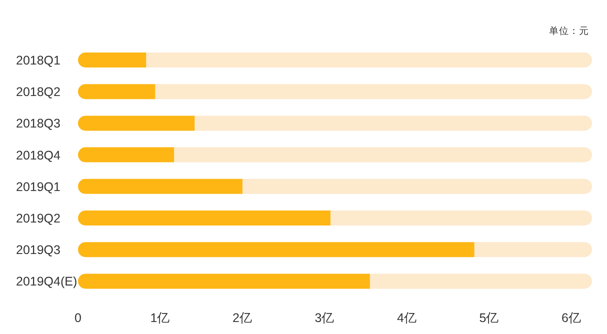  Describe the element at coordinates (38, 92) in the screenshot. I see `y-tick-label: 2018Q2` at that location.